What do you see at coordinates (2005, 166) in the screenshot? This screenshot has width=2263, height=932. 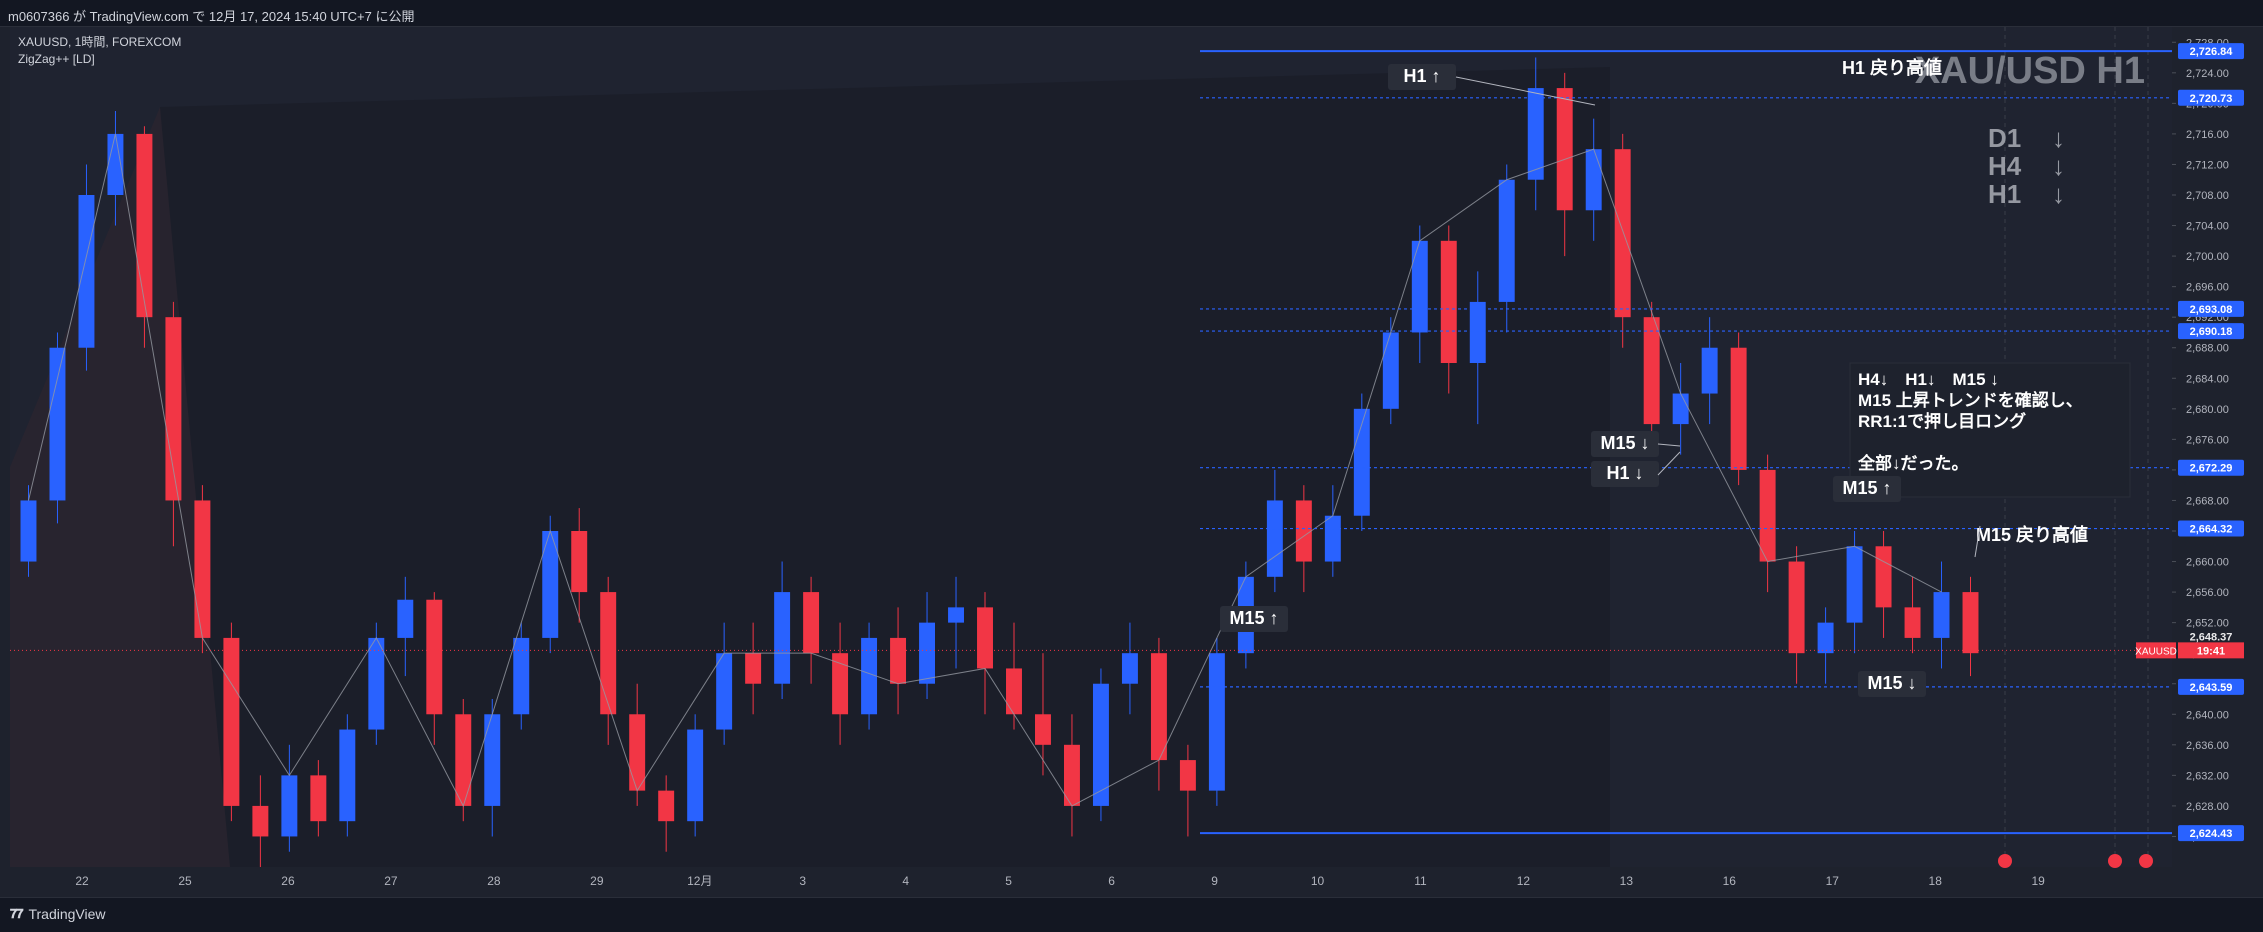 I see `trend-label: H4` at bounding box center [2005, 166].